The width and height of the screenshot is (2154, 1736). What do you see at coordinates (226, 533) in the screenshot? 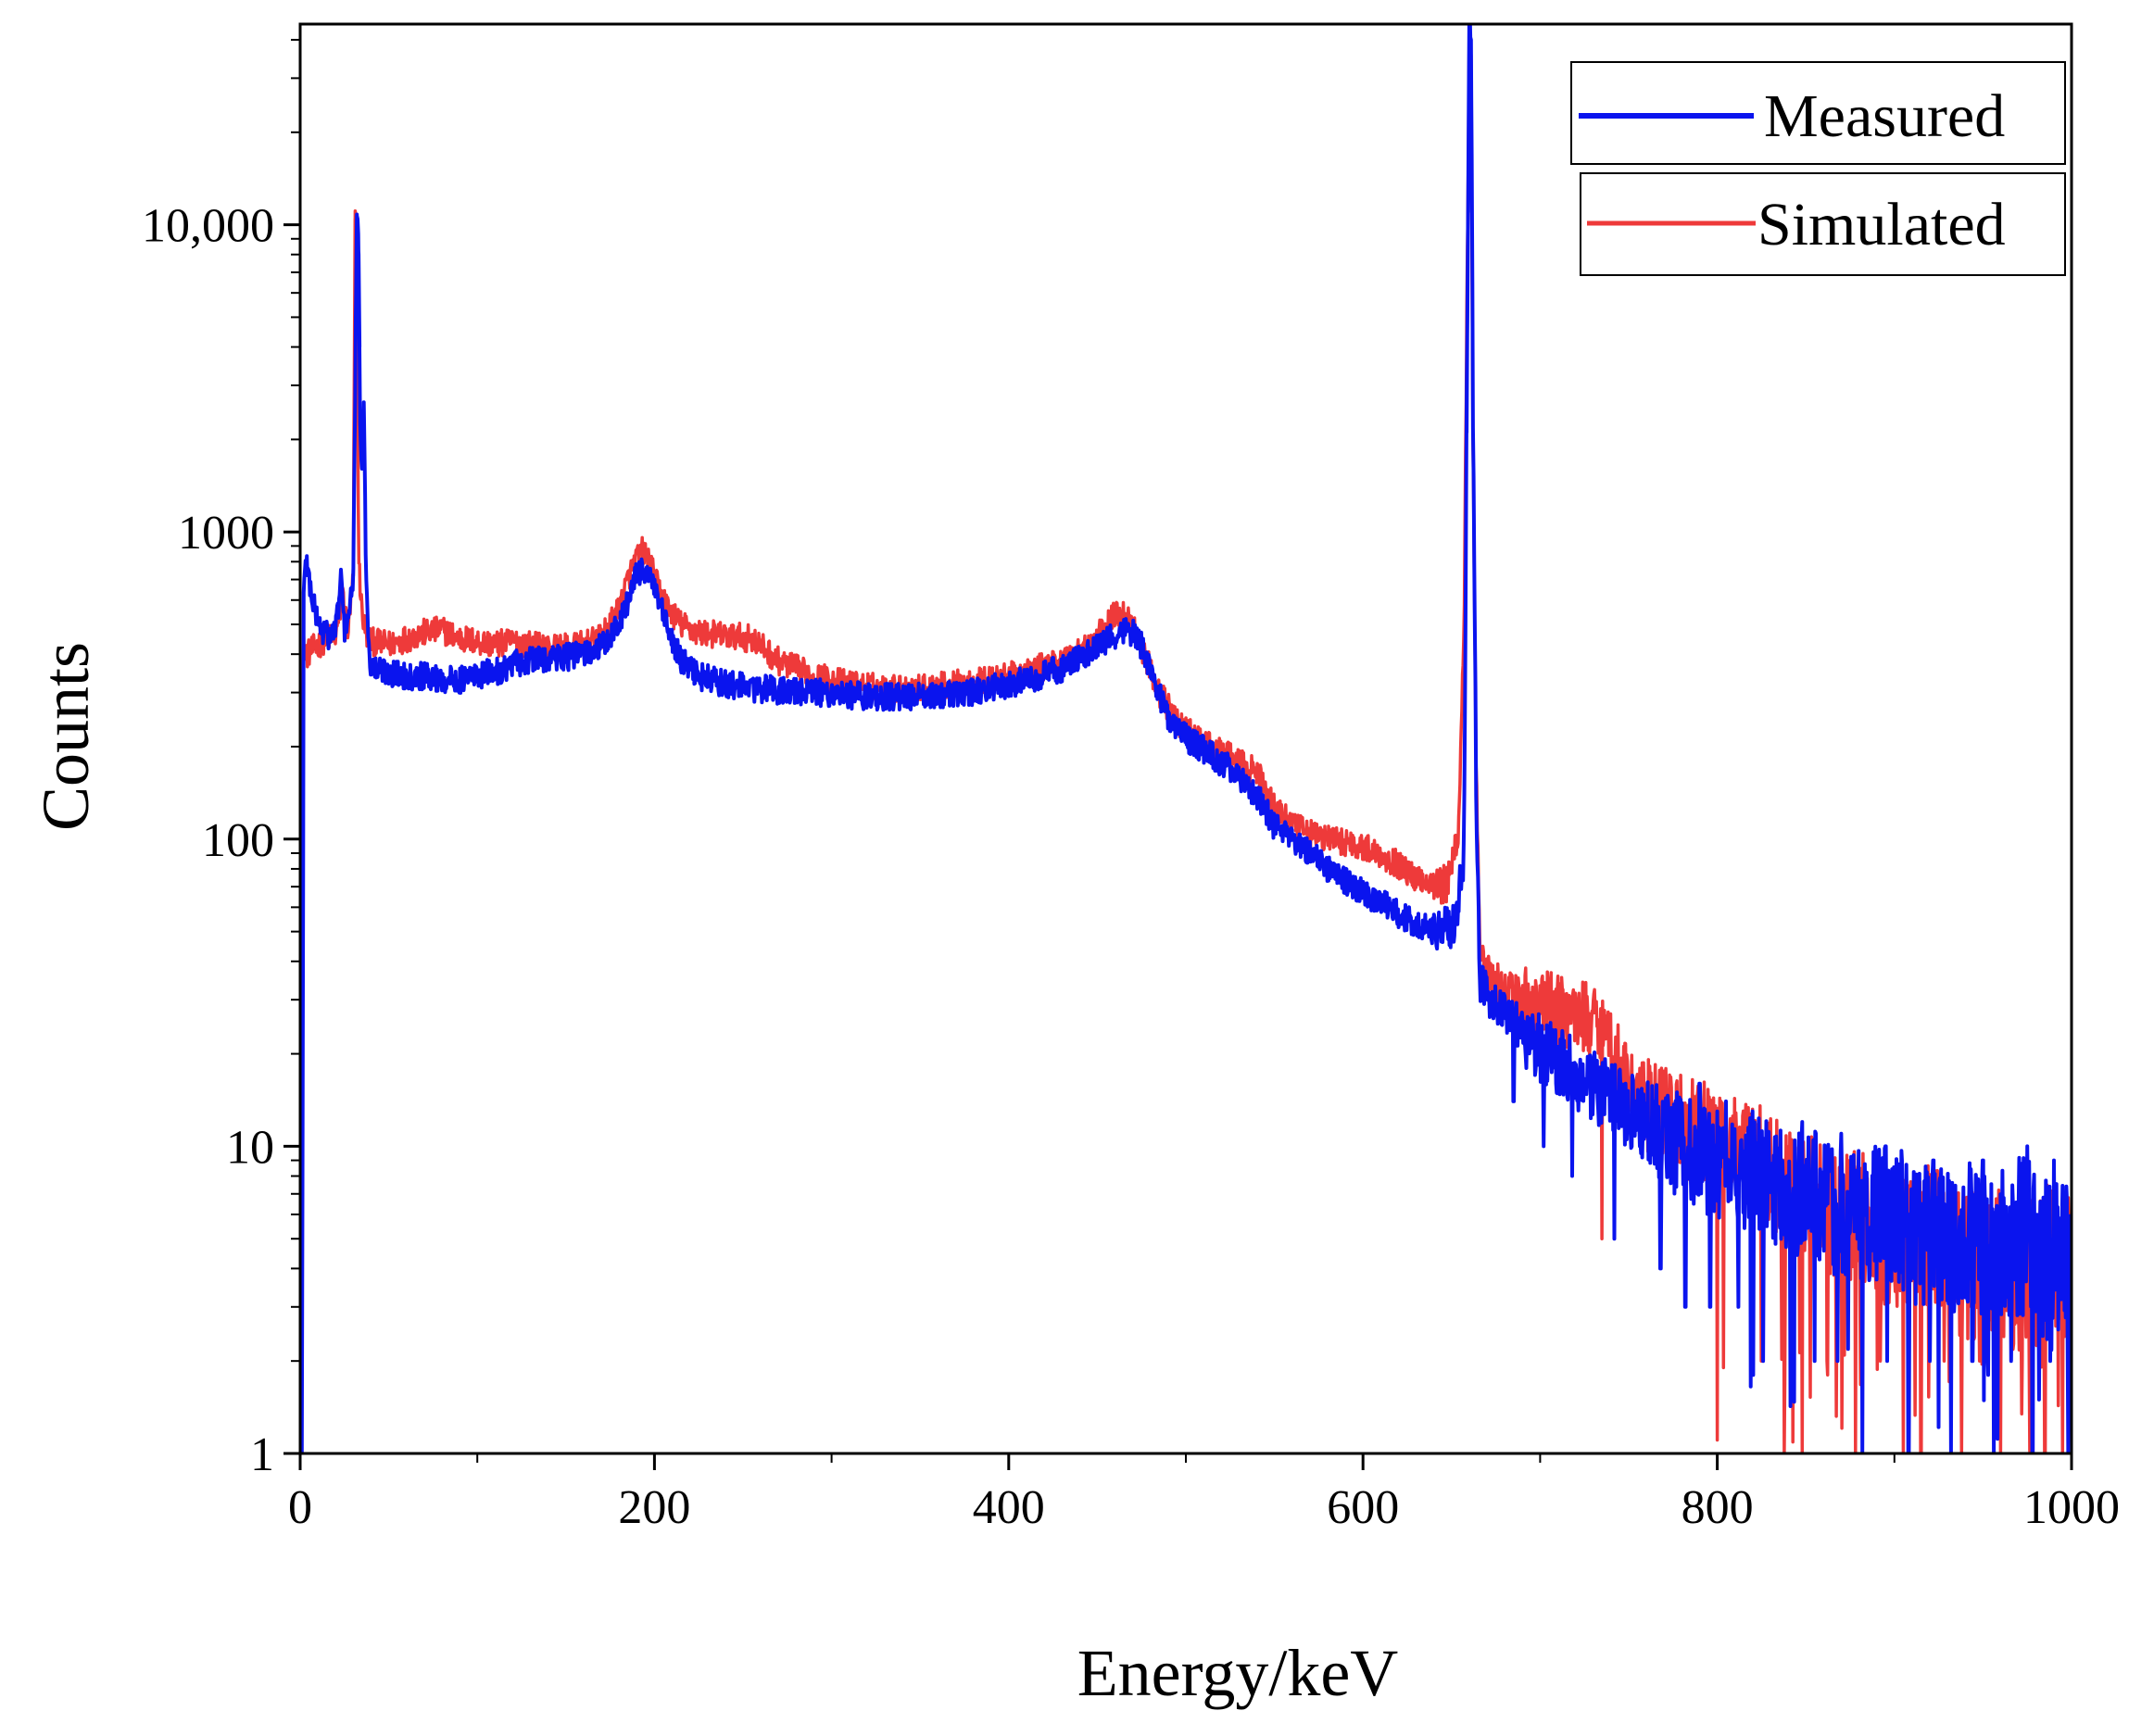
I see `y-tick-label: 1000` at bounding box center [226, 533].